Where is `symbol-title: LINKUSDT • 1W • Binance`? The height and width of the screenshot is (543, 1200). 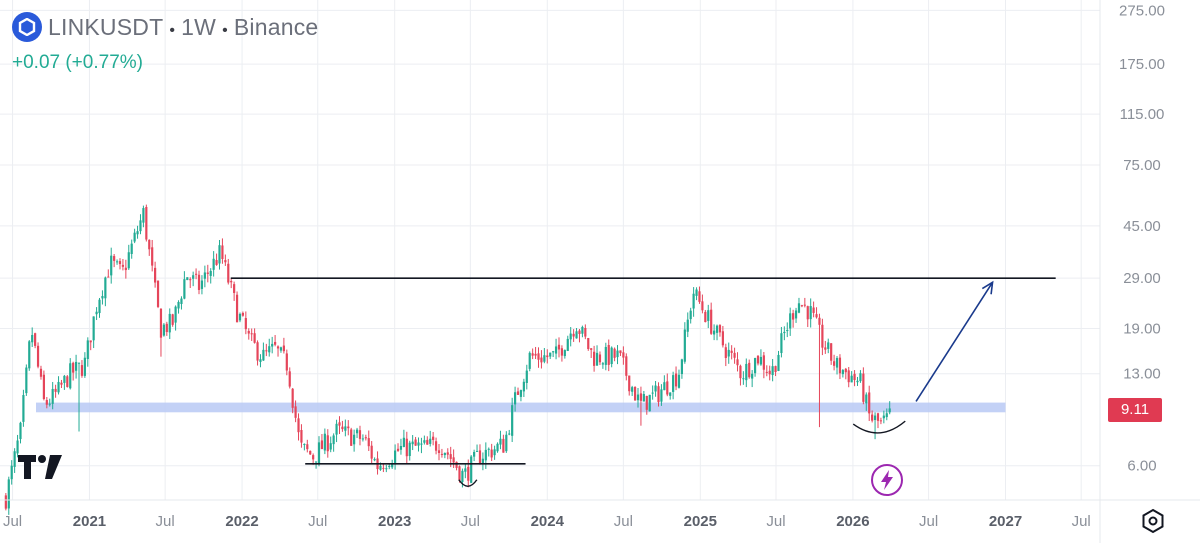 symbol-title: LINKUSDT • 1W • Binance is located at coordinates (183, 27).